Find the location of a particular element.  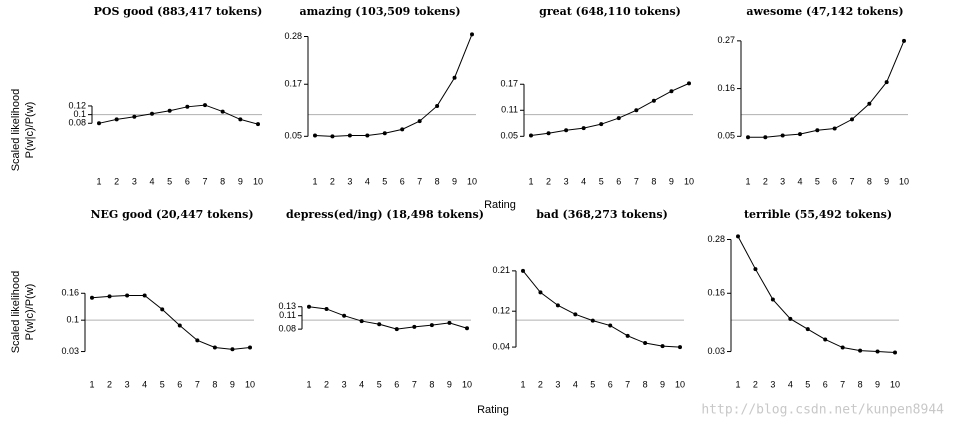

panel-title: terrible (55,492 tokens) is located at coordinates (818, 214).